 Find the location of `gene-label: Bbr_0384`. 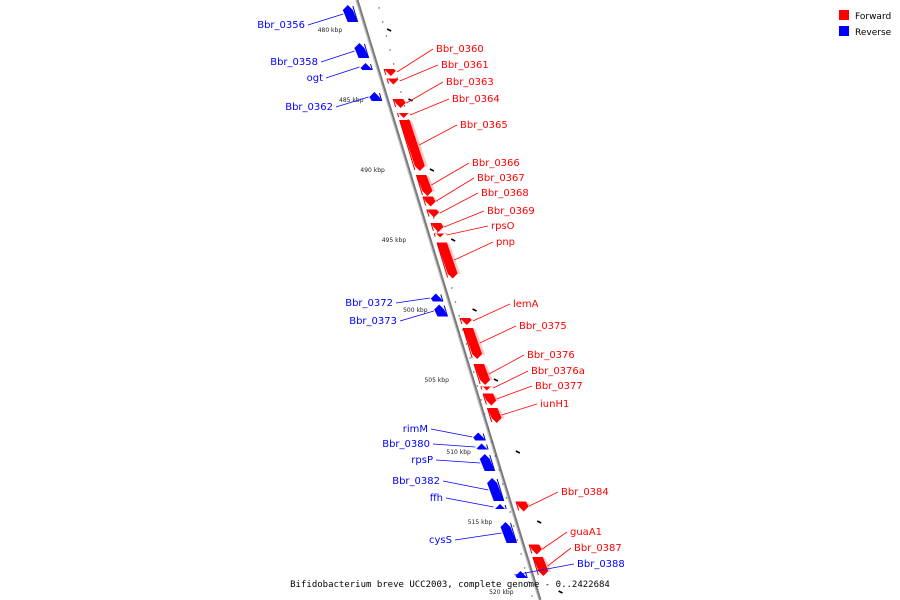

gene-label: Bbr_0384 is located at coordinates (585, 492).